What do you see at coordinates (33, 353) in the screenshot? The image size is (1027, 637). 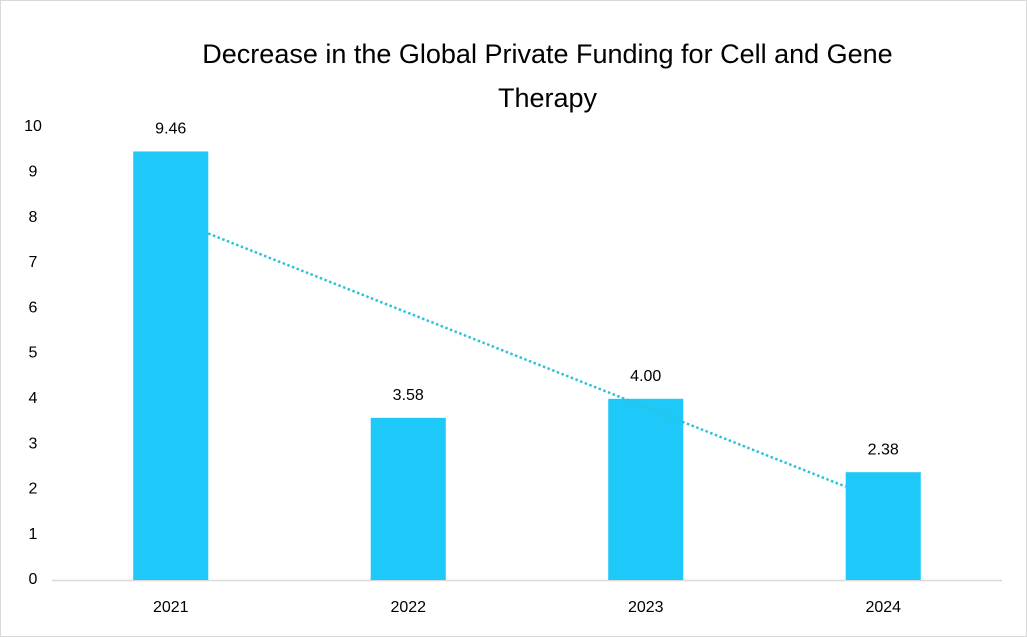 I see `y-tick-label: 5` at bounding box center [33, 353].